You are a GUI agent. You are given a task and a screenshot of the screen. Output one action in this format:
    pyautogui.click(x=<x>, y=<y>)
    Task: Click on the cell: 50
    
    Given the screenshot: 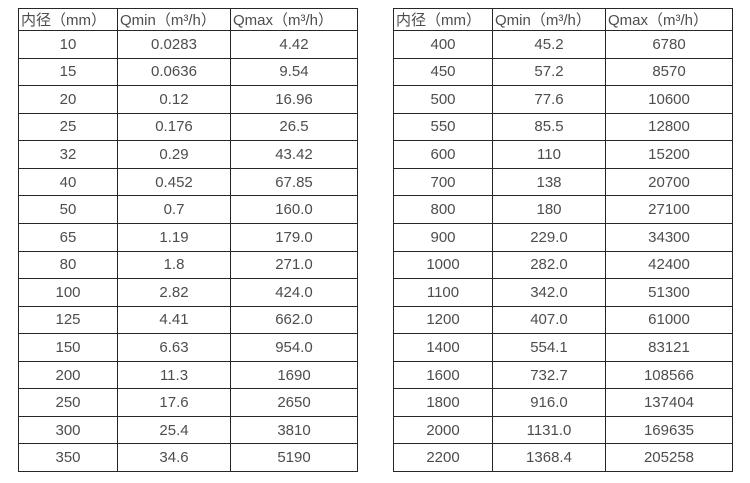 What is the action you would take?
    pyautogui.click(x=68, y=209)
    